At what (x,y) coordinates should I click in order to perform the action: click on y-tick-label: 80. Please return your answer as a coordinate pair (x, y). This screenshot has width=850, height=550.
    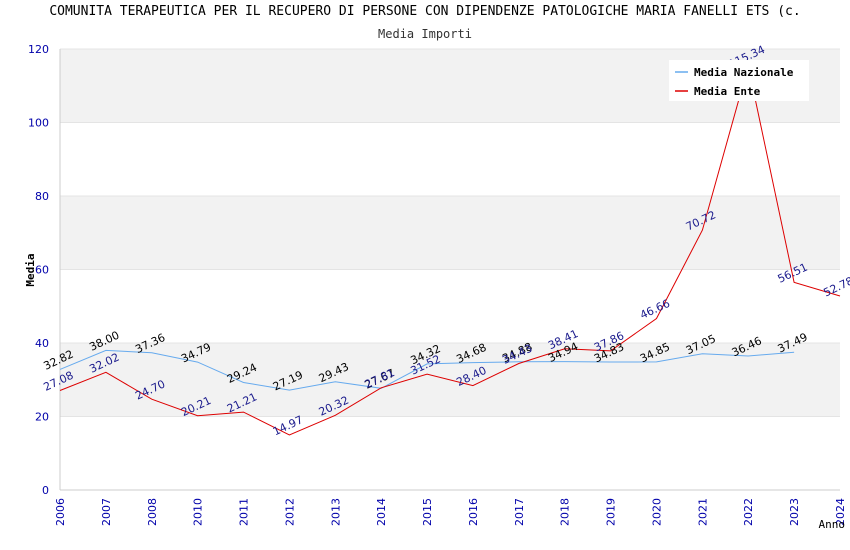
    Looking at the image, I should click on (42, 196).